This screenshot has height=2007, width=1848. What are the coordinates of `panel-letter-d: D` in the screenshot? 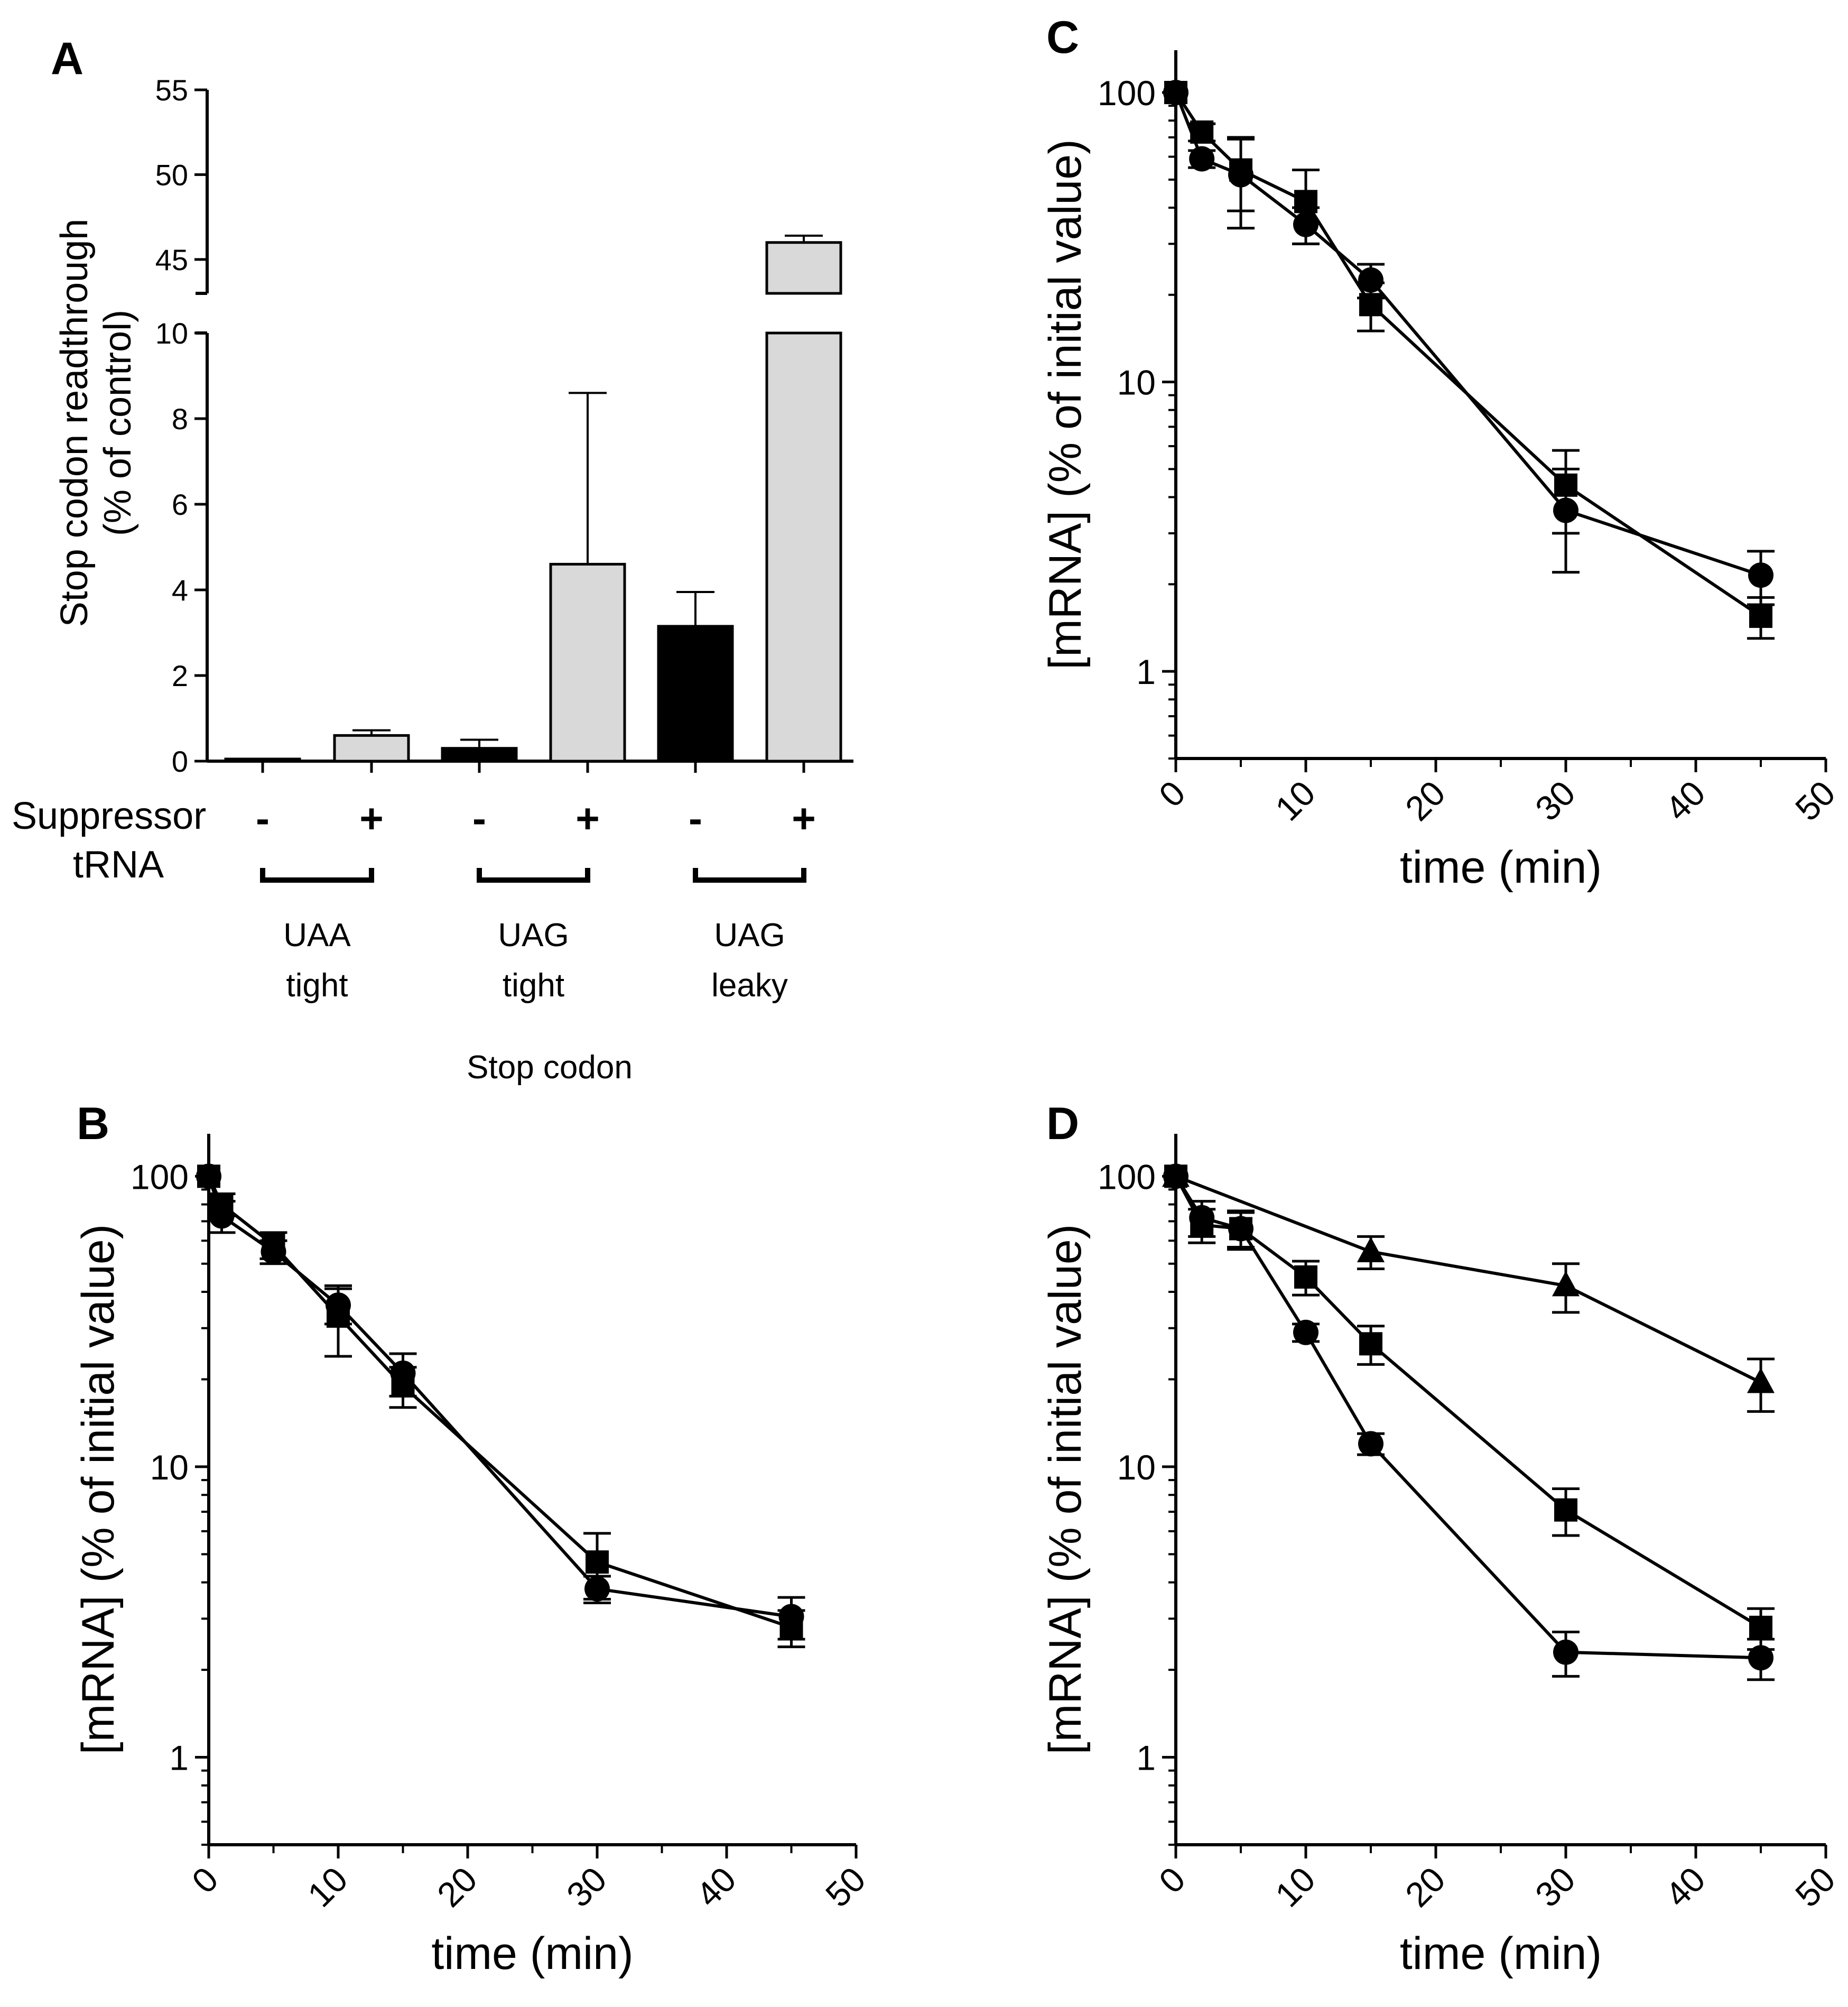 It's located at (1063, 1123).